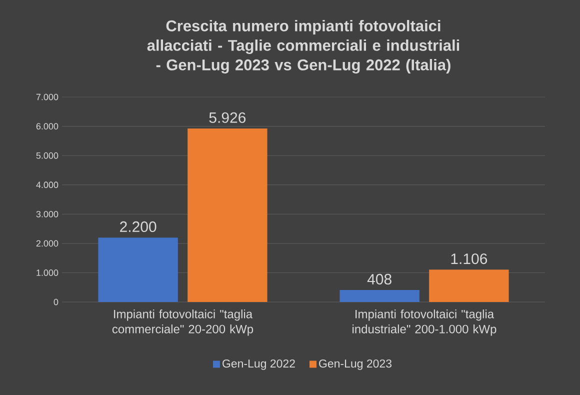 Image resolution: width=580 pixels, height=395 pixels. Describe the element at coordinates (258, 364) in the screenshot. I see `legend-label: Gen-Lug 2022` at that location.